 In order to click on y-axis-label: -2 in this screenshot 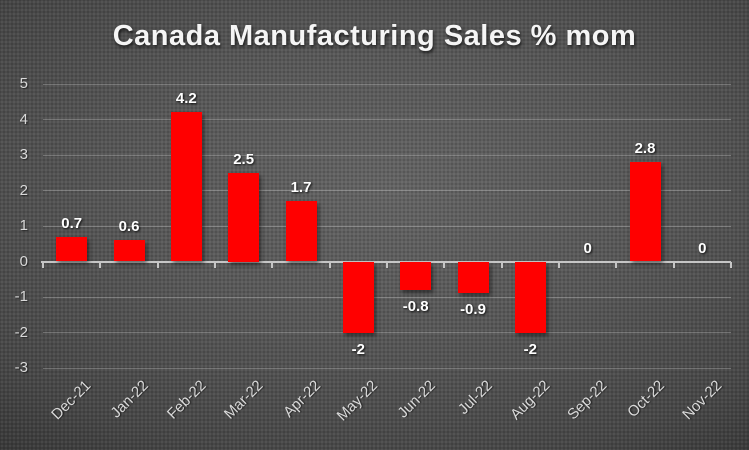, I will do `click(21, 332)`.